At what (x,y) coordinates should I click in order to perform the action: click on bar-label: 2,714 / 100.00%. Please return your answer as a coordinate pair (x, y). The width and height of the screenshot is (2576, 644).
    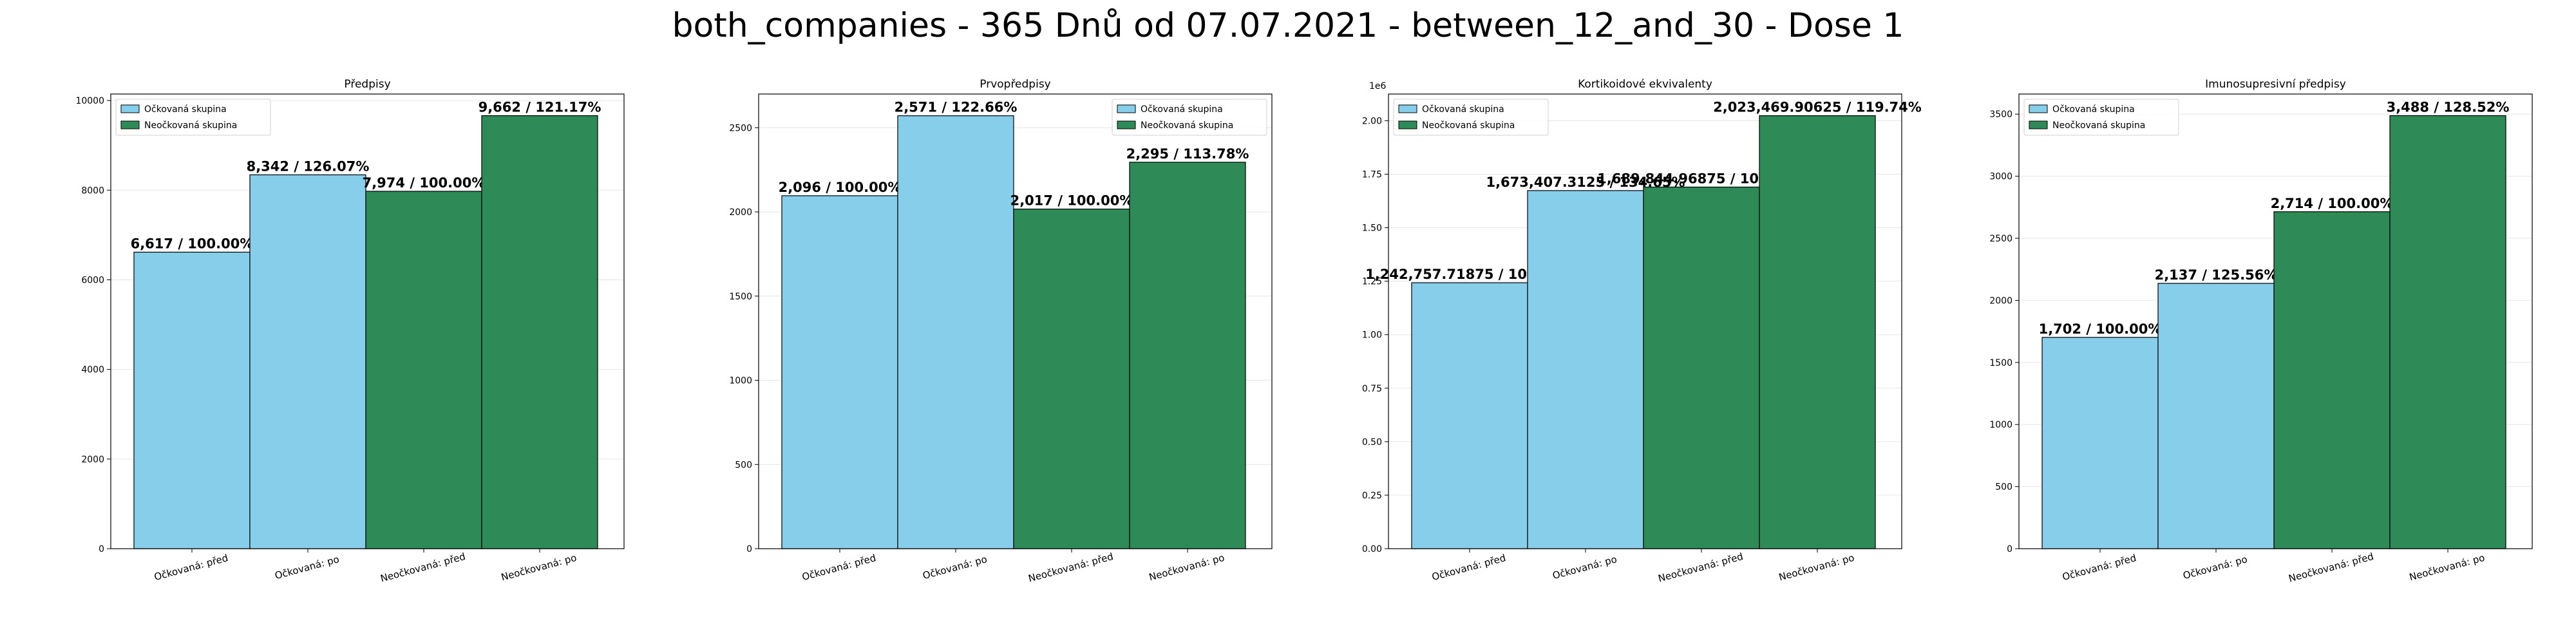
    Looking at the image, I should click on (2332, 203).